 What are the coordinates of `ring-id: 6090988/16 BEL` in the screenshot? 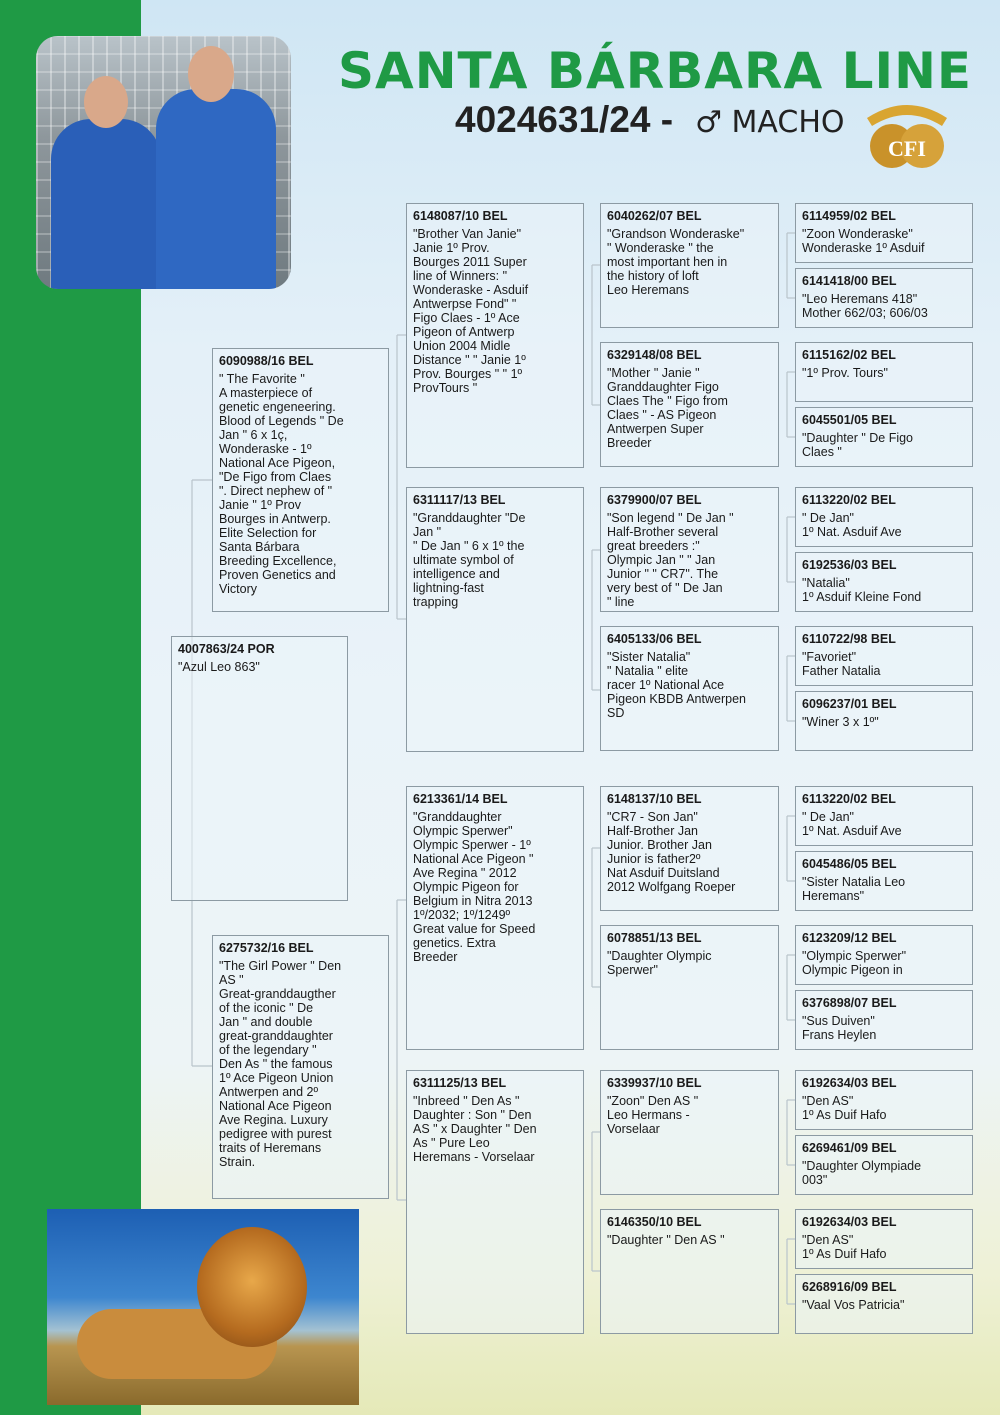 It's located at (266, 361).